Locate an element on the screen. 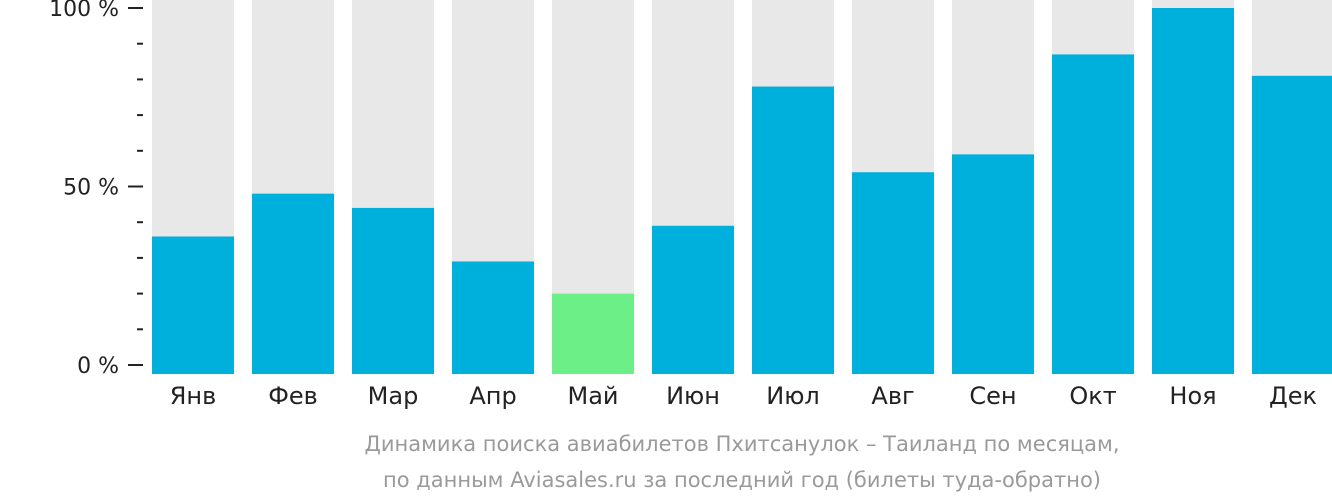 This screenshot has height=502, width=1332. x-tick-label: Май is located at coordinates (592, 396).